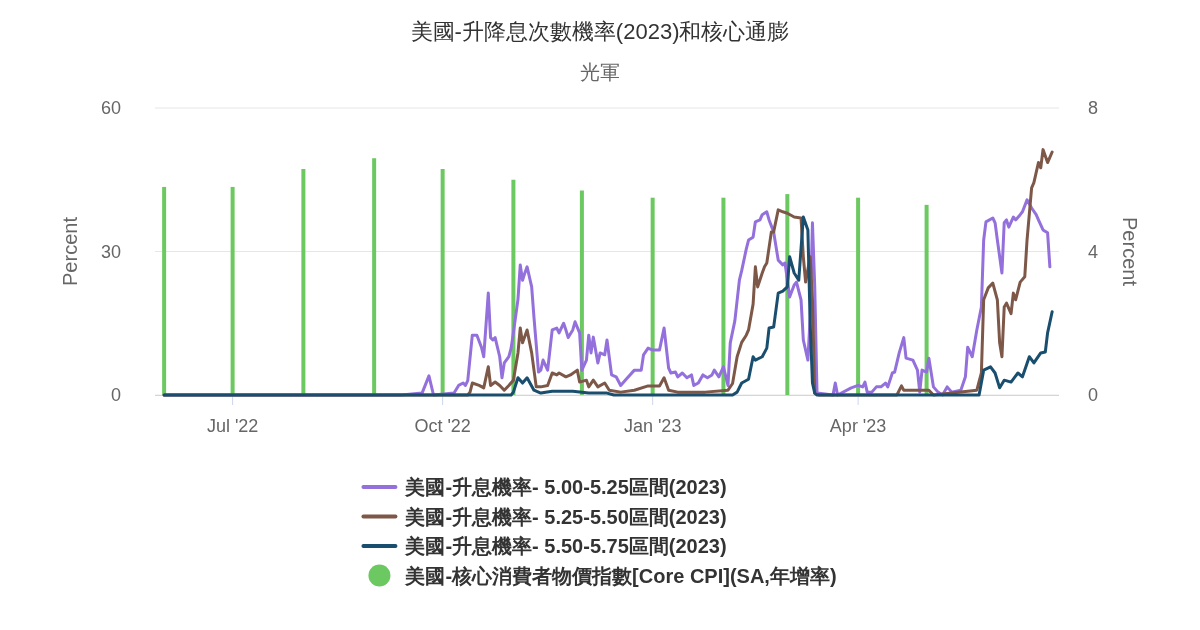 The height and width of the screenshot is (630, 1200). What do you see at coordinates (652, 426) in the screenshot?
I see `x-tick-label: Jan '23` at bounding box center [652, 426].